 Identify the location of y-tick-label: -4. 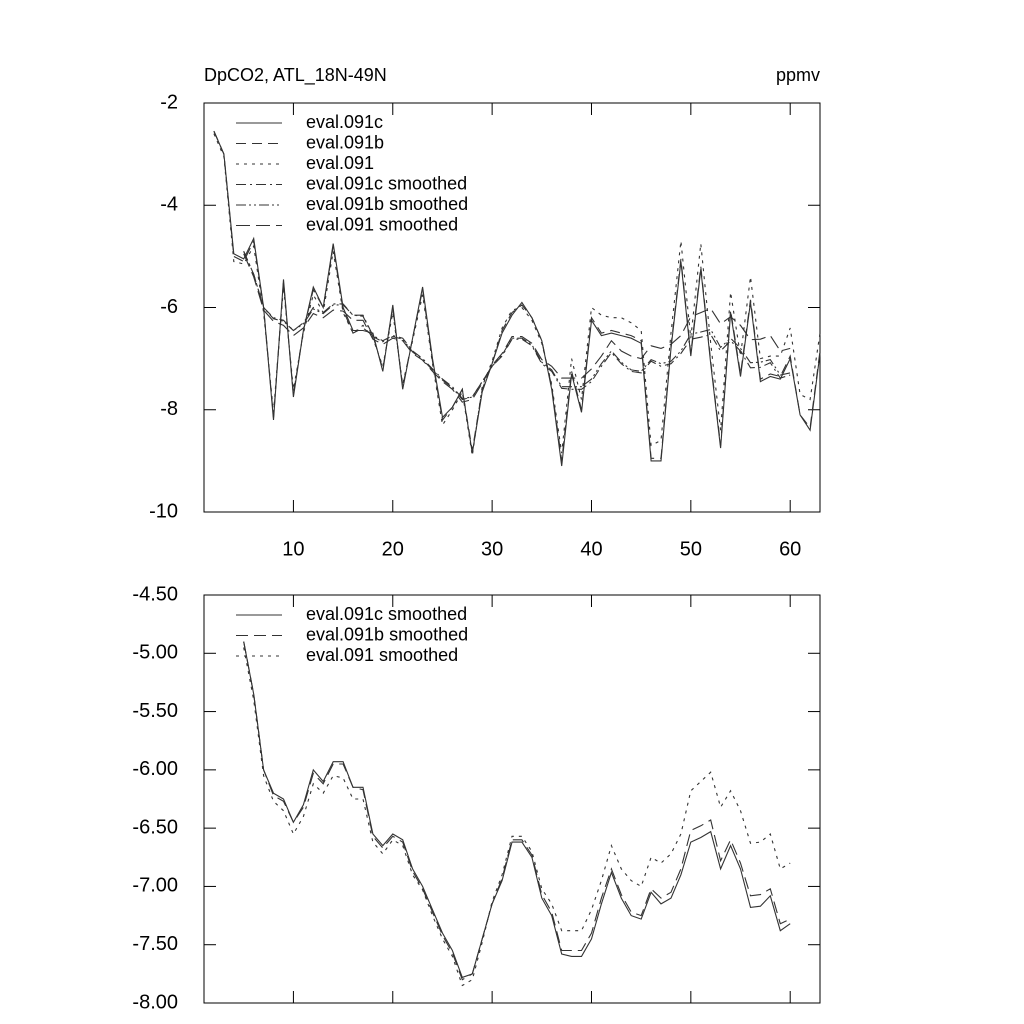
(169, 205).